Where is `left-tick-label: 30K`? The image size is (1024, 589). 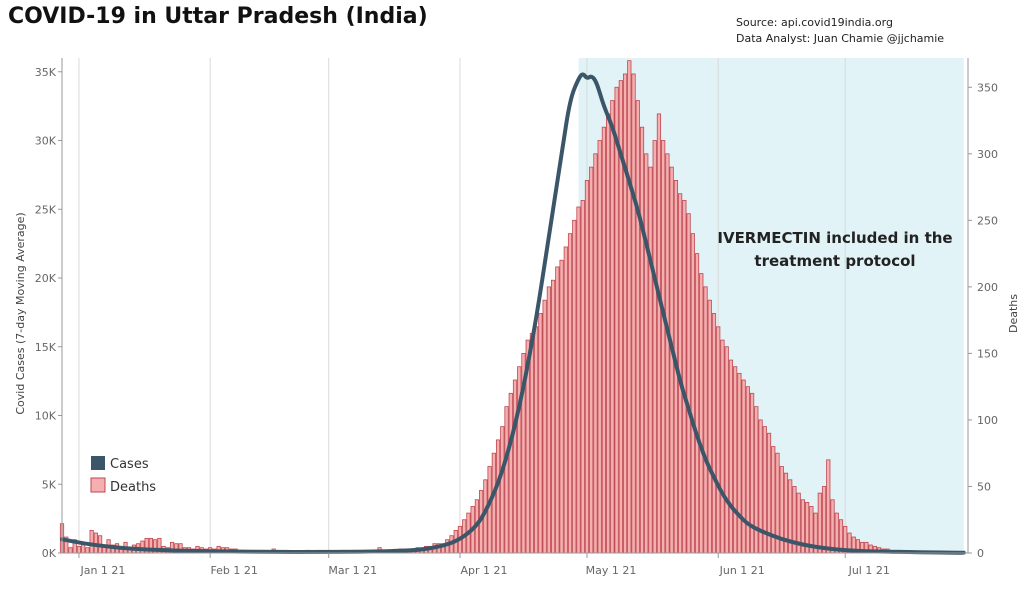
left-tick-label: 30K is located at coordinates (46, 141).